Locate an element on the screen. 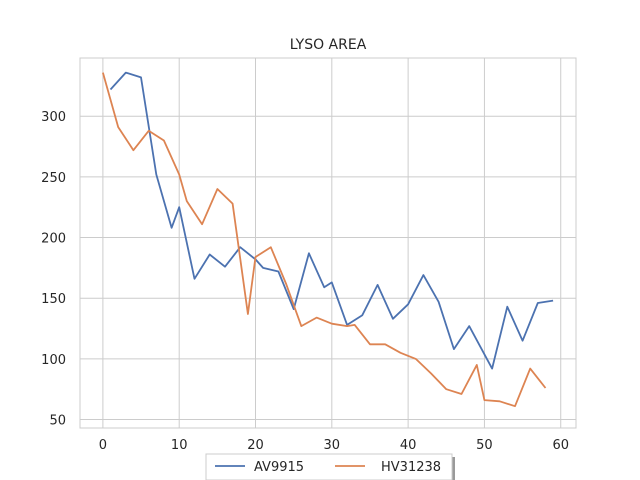 The height and width of the screenshot is (480, 640). x-tick-label: 40 is located at coordinates (408, 445).